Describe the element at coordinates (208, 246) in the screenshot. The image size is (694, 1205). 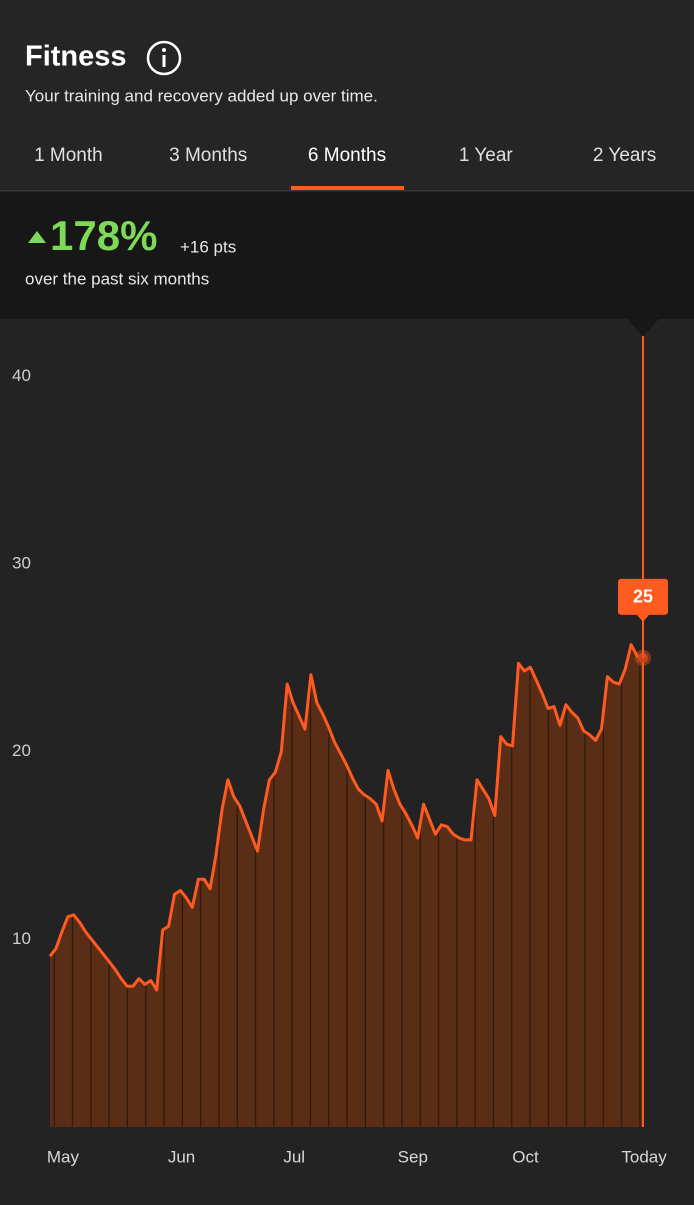
I see `change-points: +16 pts` at that location.